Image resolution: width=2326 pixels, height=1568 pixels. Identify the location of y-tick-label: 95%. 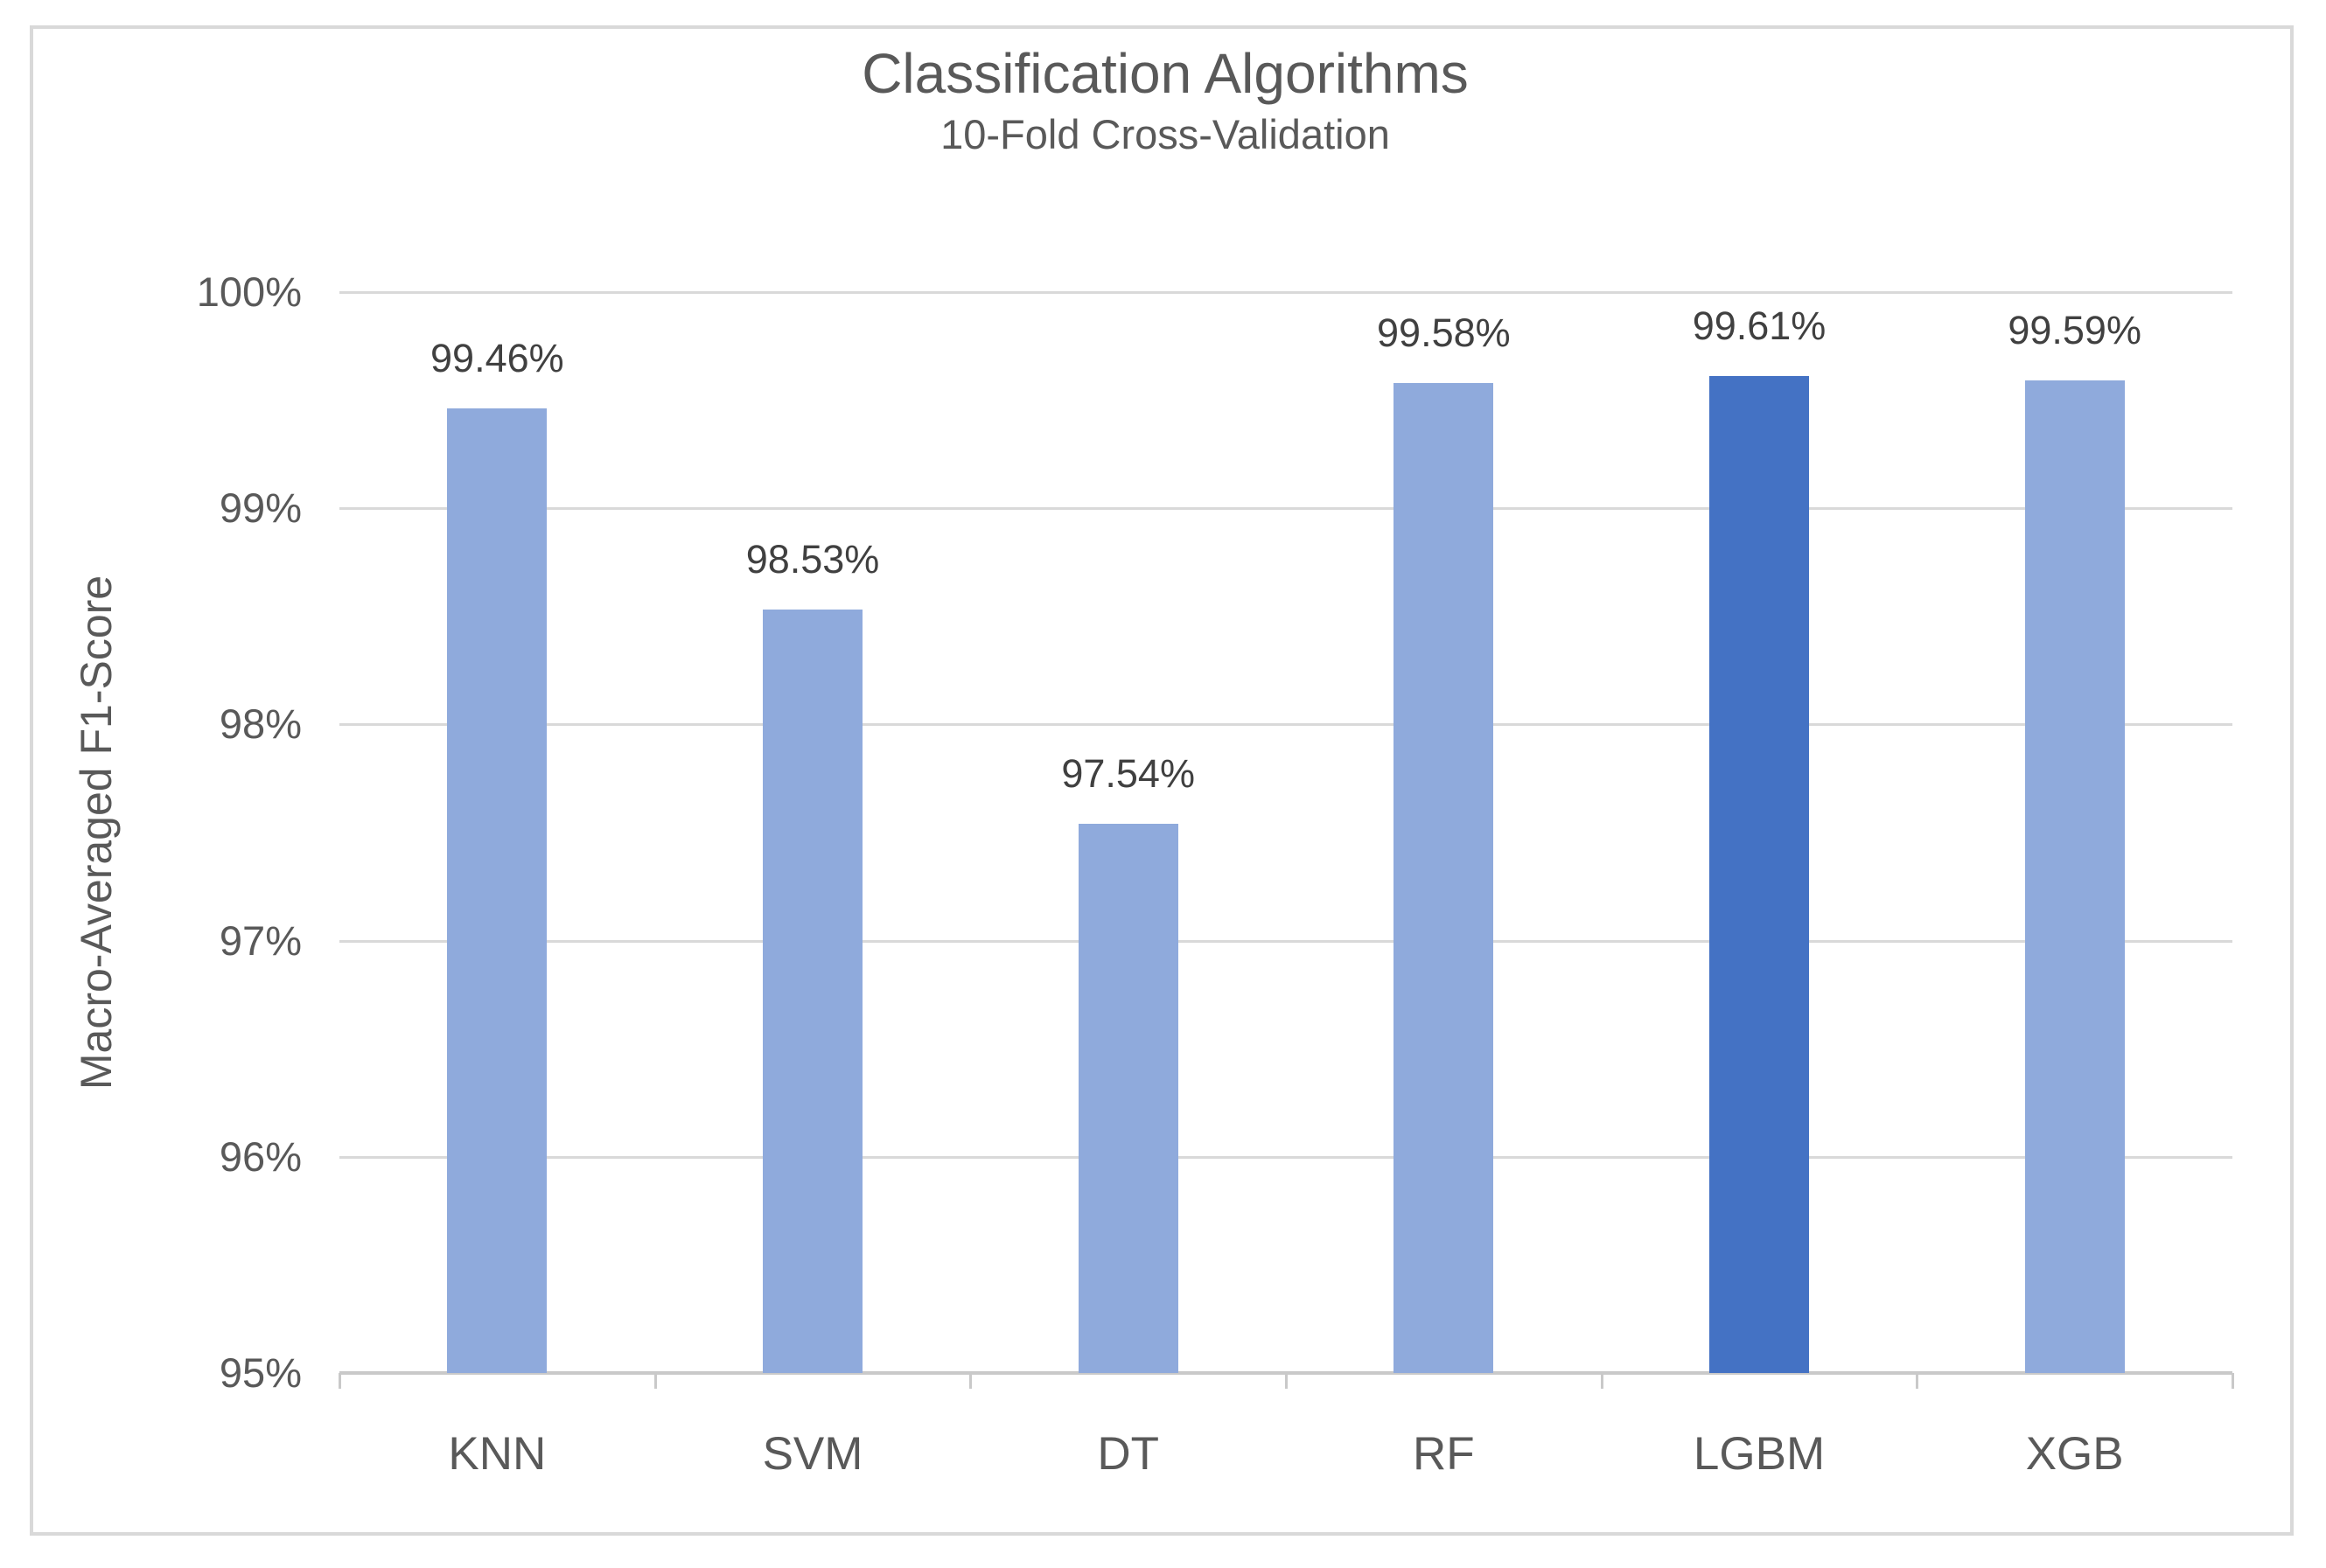
(260, 1372).